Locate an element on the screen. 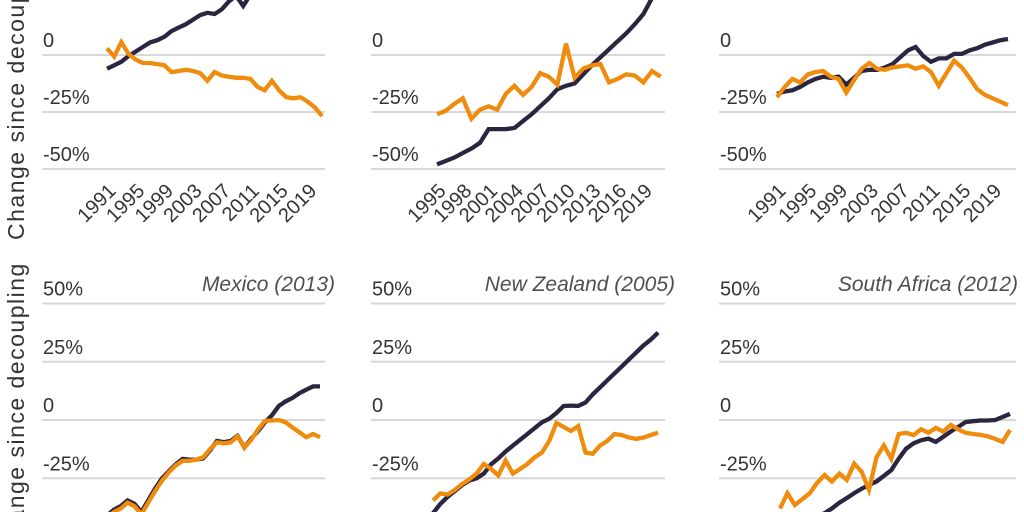 This screenshot has width=1024, height=512. panel-title: New Zealand (2005) is located at coordinates (580, 284).